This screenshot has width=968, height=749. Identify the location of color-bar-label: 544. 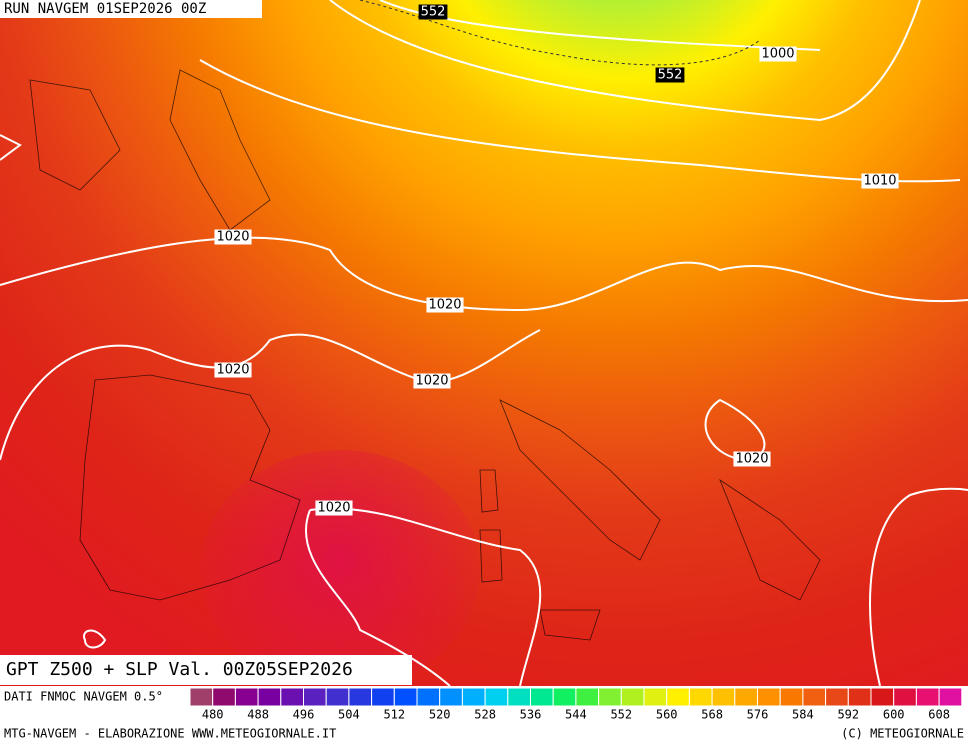
(576, 715).